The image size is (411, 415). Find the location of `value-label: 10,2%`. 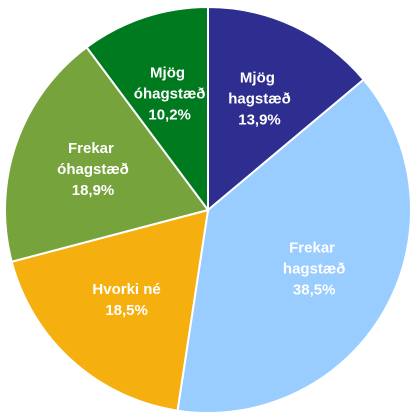

value-label: 10,2% is located at coordinates (169, 114).